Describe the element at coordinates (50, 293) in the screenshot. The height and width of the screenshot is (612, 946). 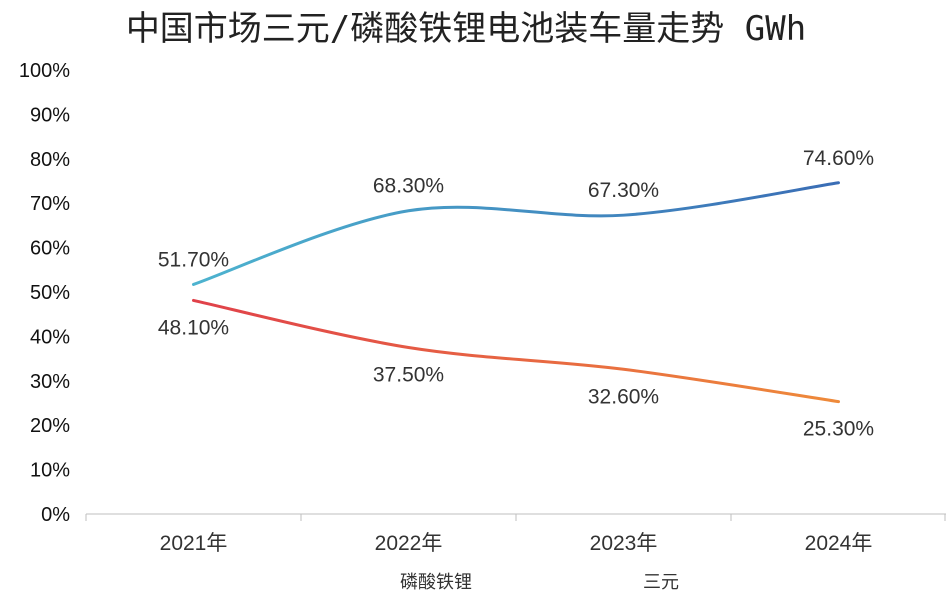
I see `y-tick-label: 50%` at that location.